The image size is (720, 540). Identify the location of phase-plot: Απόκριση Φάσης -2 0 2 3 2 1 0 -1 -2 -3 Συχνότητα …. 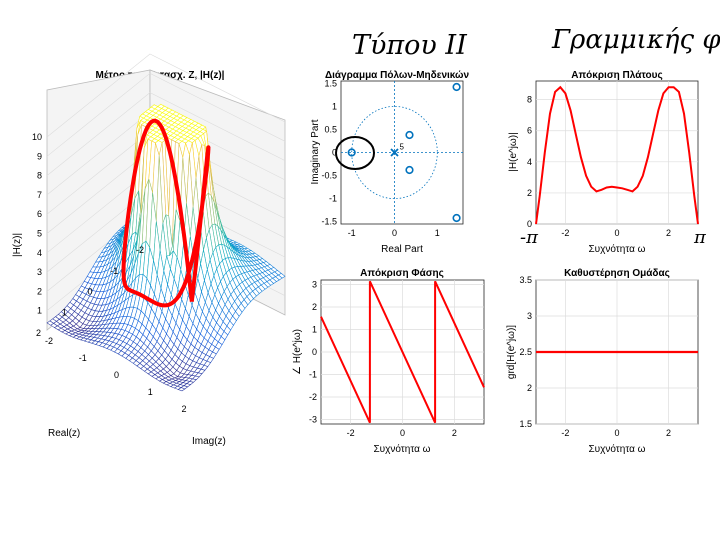
(388, 361).